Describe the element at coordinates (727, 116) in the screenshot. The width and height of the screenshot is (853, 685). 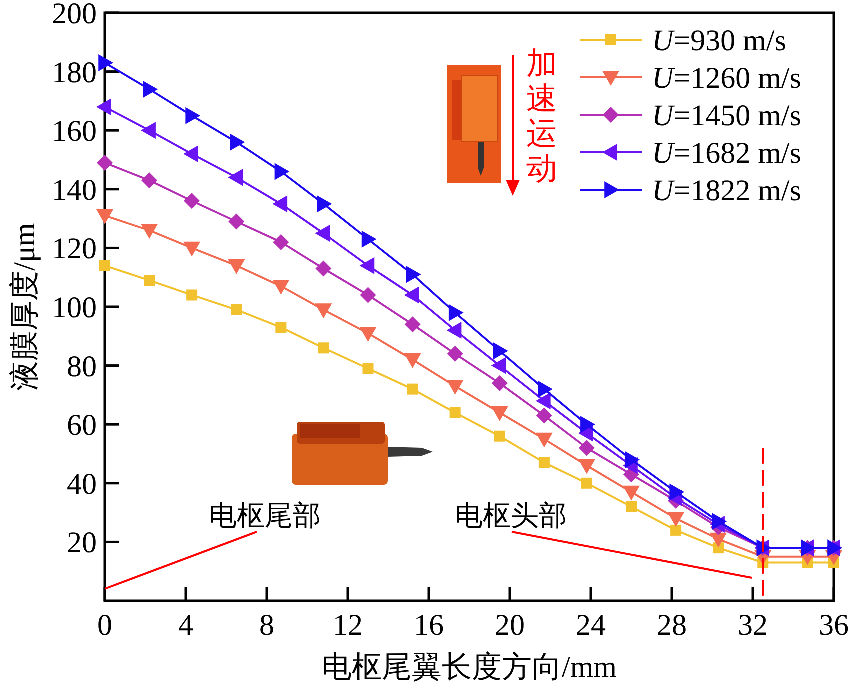
I see `legend-label: U=1450 m/s` at that location.